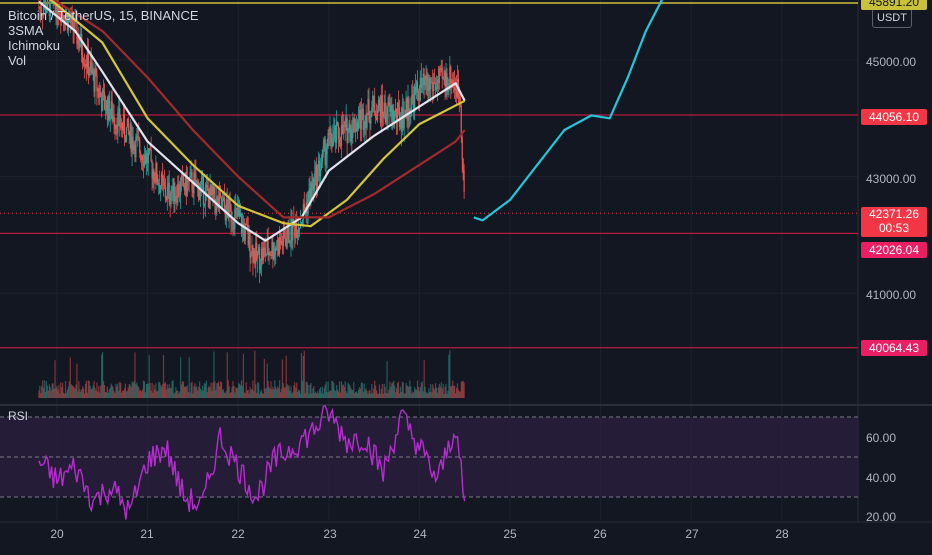 Image resolution: width=932 pixels, height=555 pixels. What do you see at coordinates (26, 30) in the screenshot?
I see `indicator-3sma: 3SMA` at bounding box center [26, 30].